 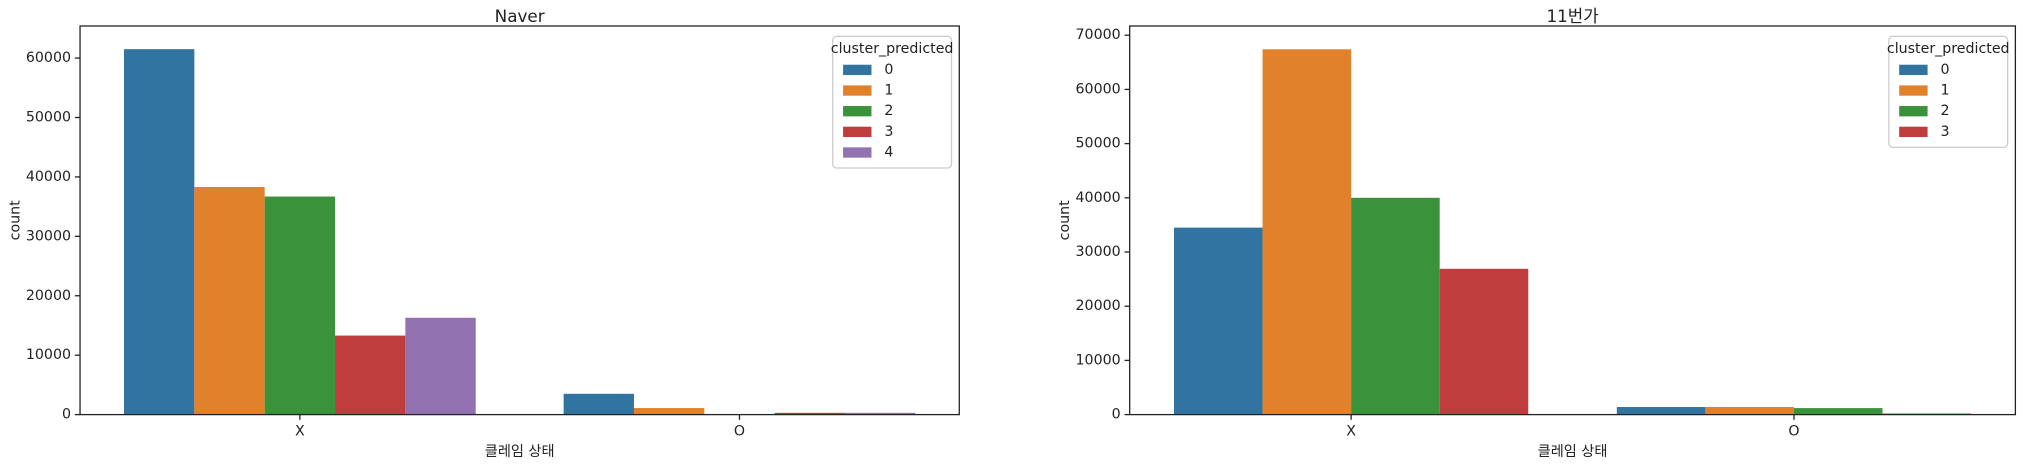 I want to click on chart-title: Naver, so click(x=520, y=16).